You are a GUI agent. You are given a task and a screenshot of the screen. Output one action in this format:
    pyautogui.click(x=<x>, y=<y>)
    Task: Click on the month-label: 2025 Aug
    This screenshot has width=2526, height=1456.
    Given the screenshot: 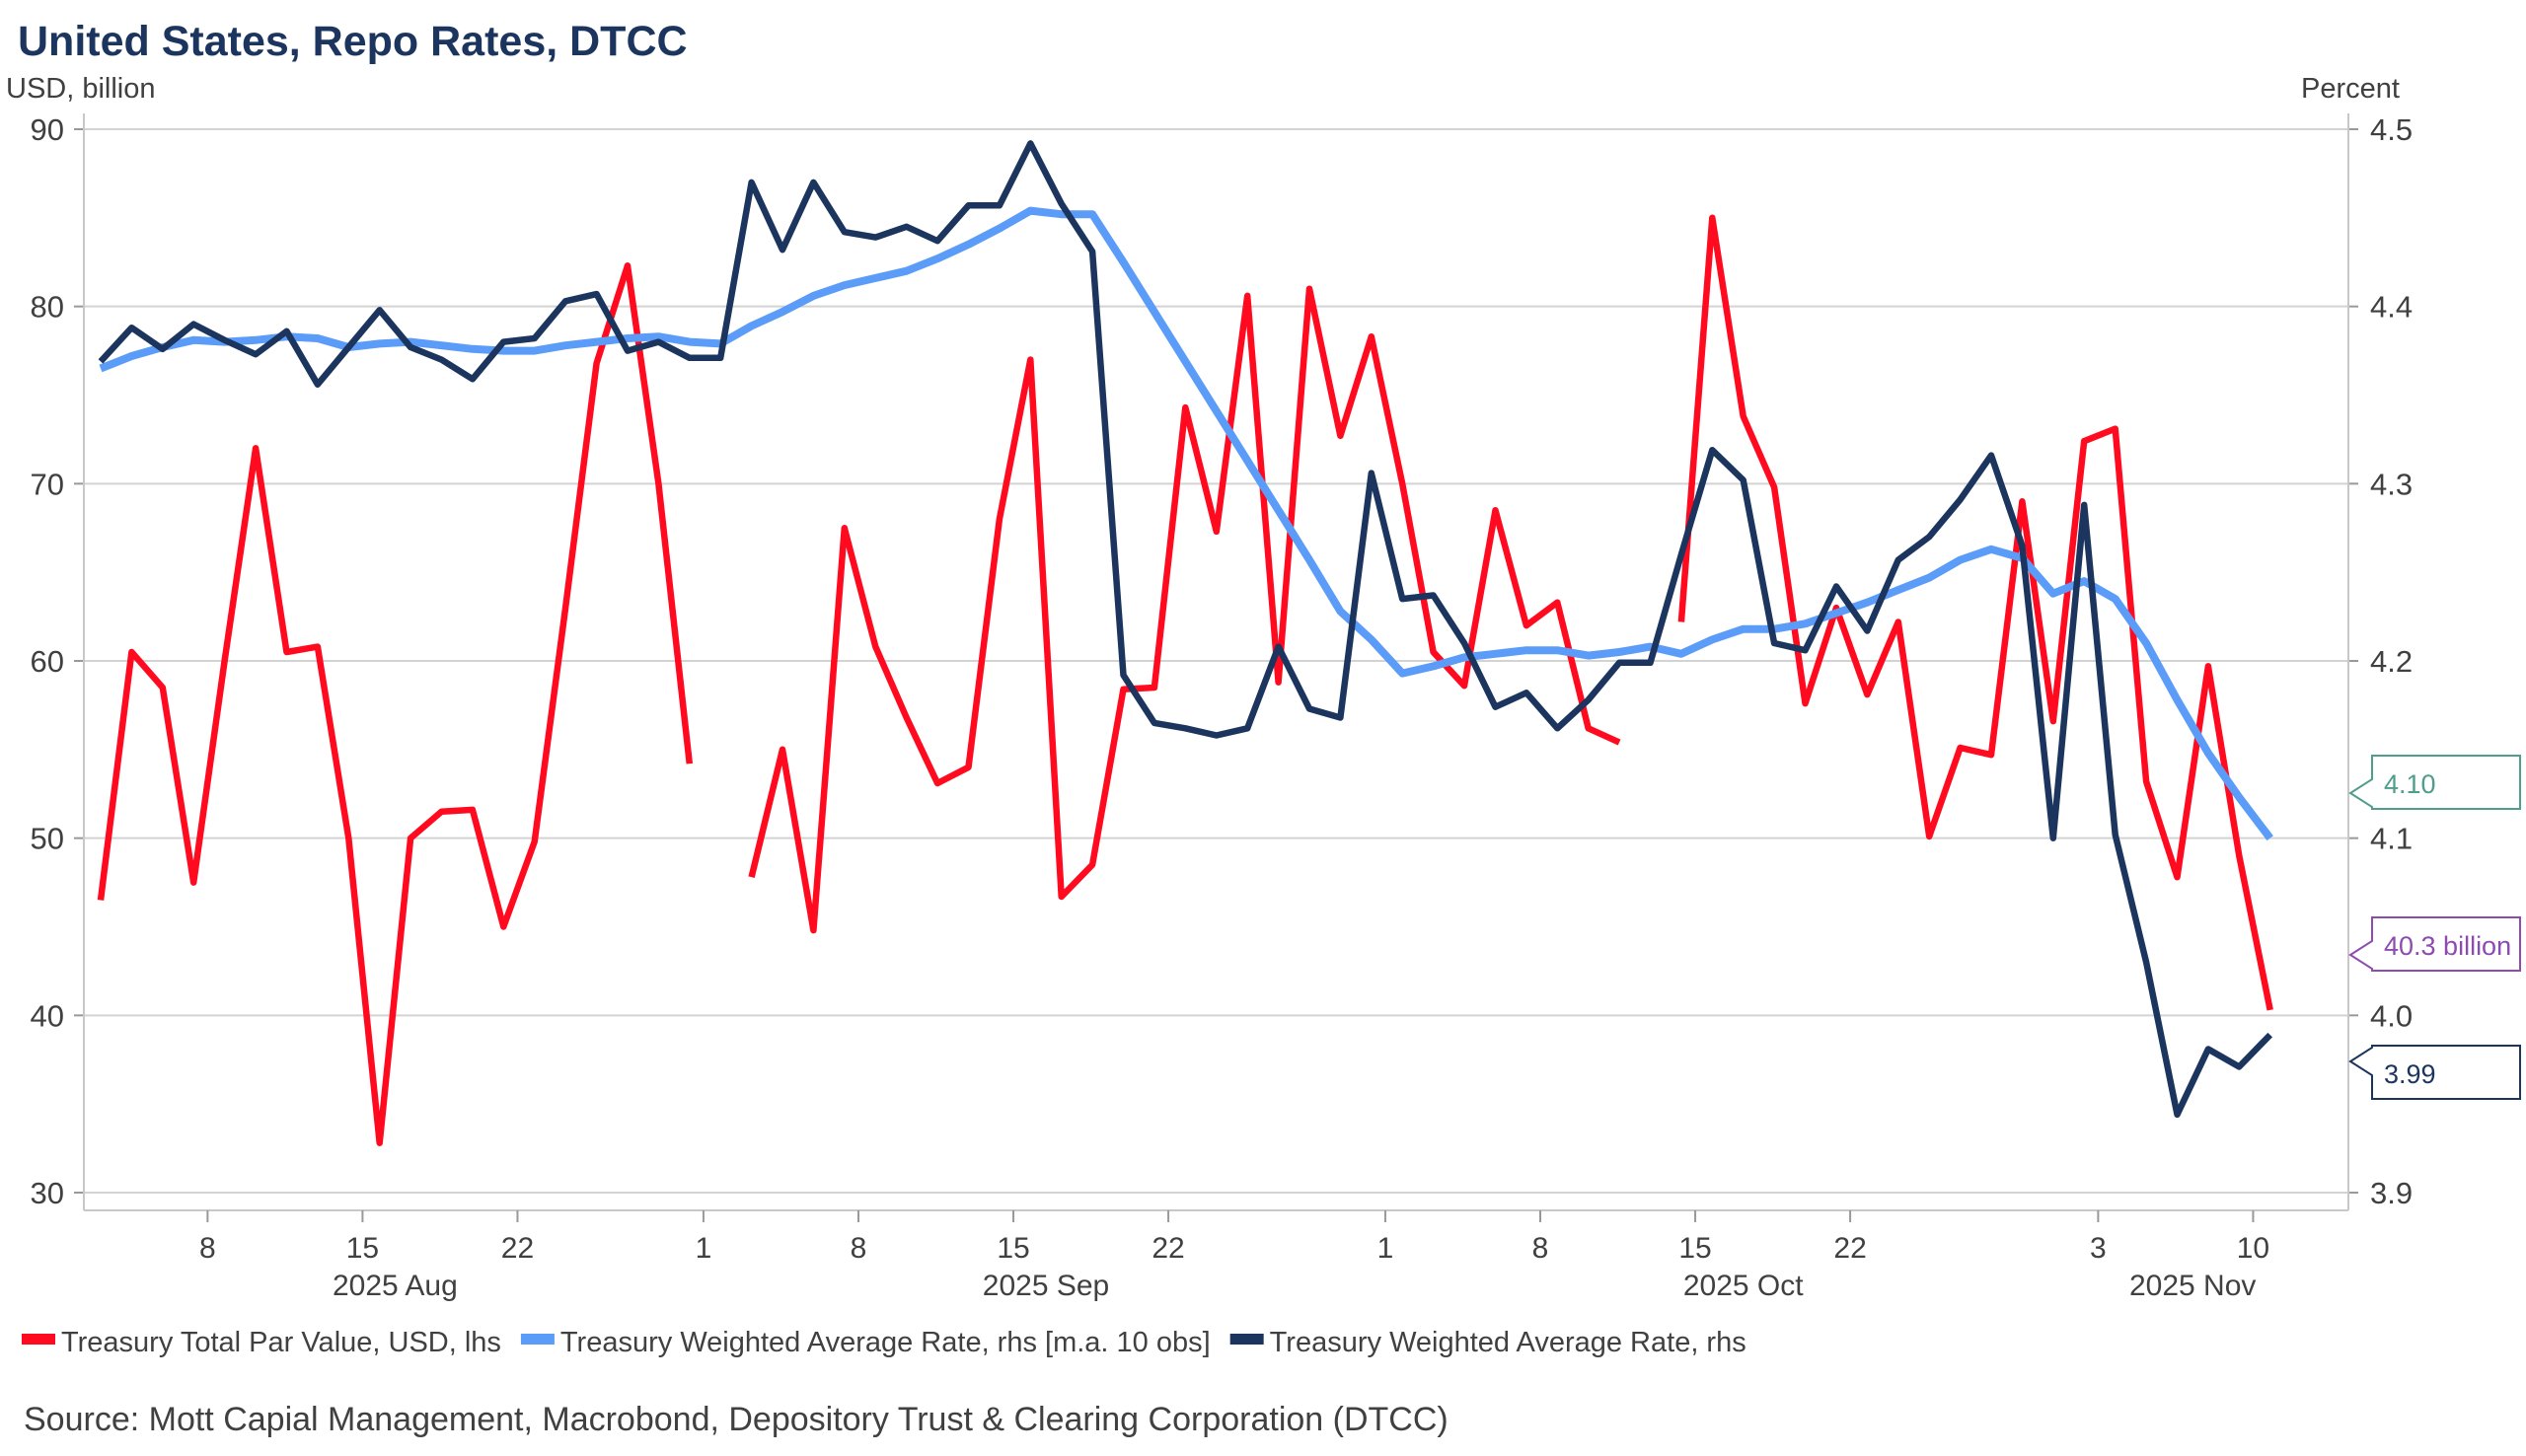 What is the action you would take?
    pyautogui.click(x=395, y=1286)
    